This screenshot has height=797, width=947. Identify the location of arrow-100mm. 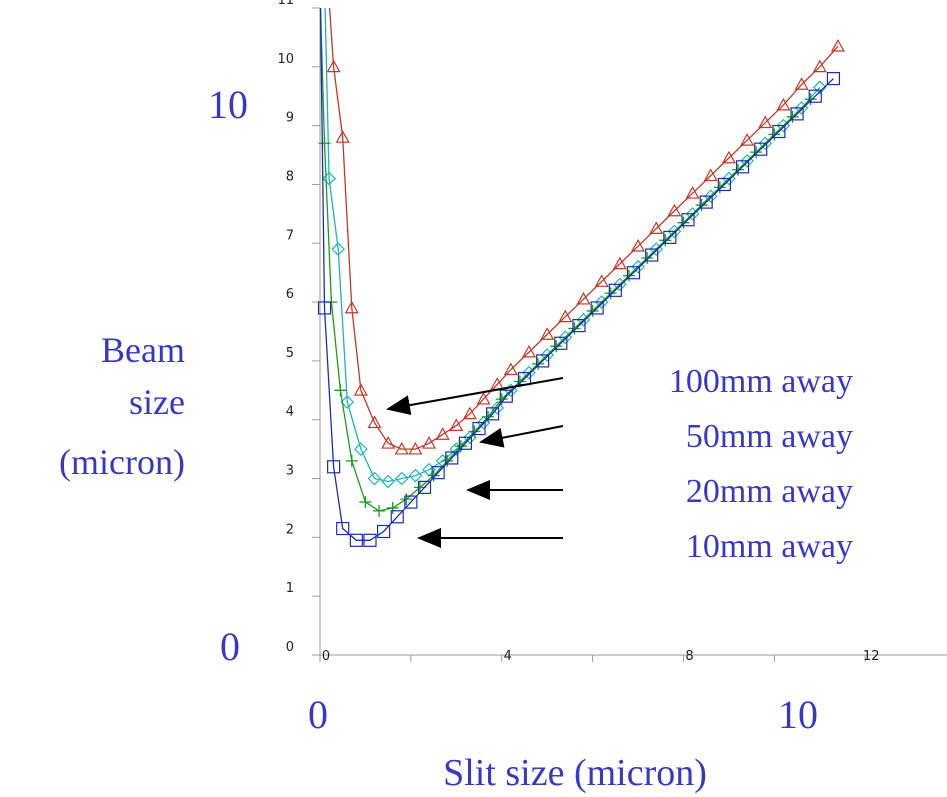
(475, 396).